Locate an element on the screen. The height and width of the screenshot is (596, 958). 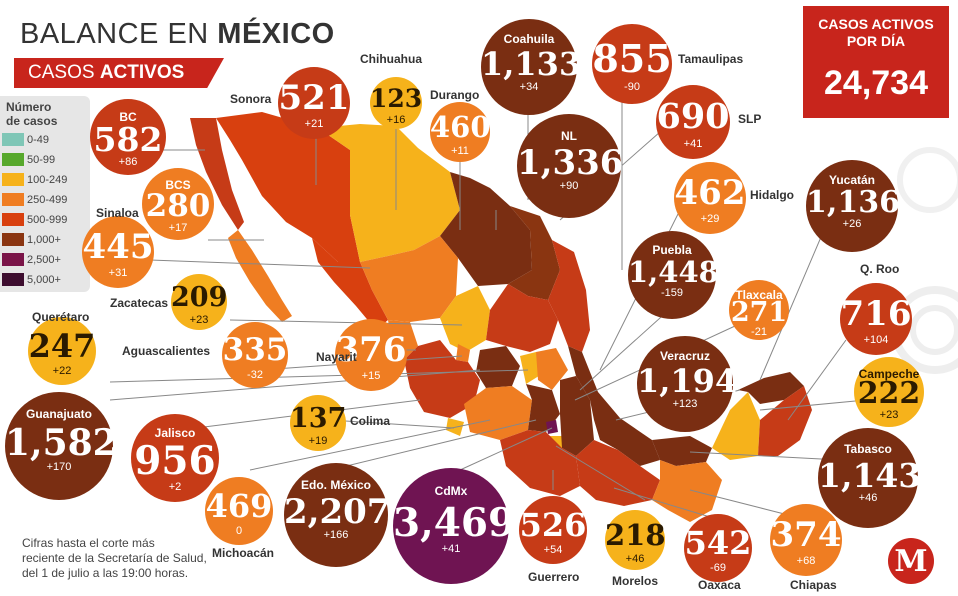
state-name-label: Durango is located at coordinates (455, 95).